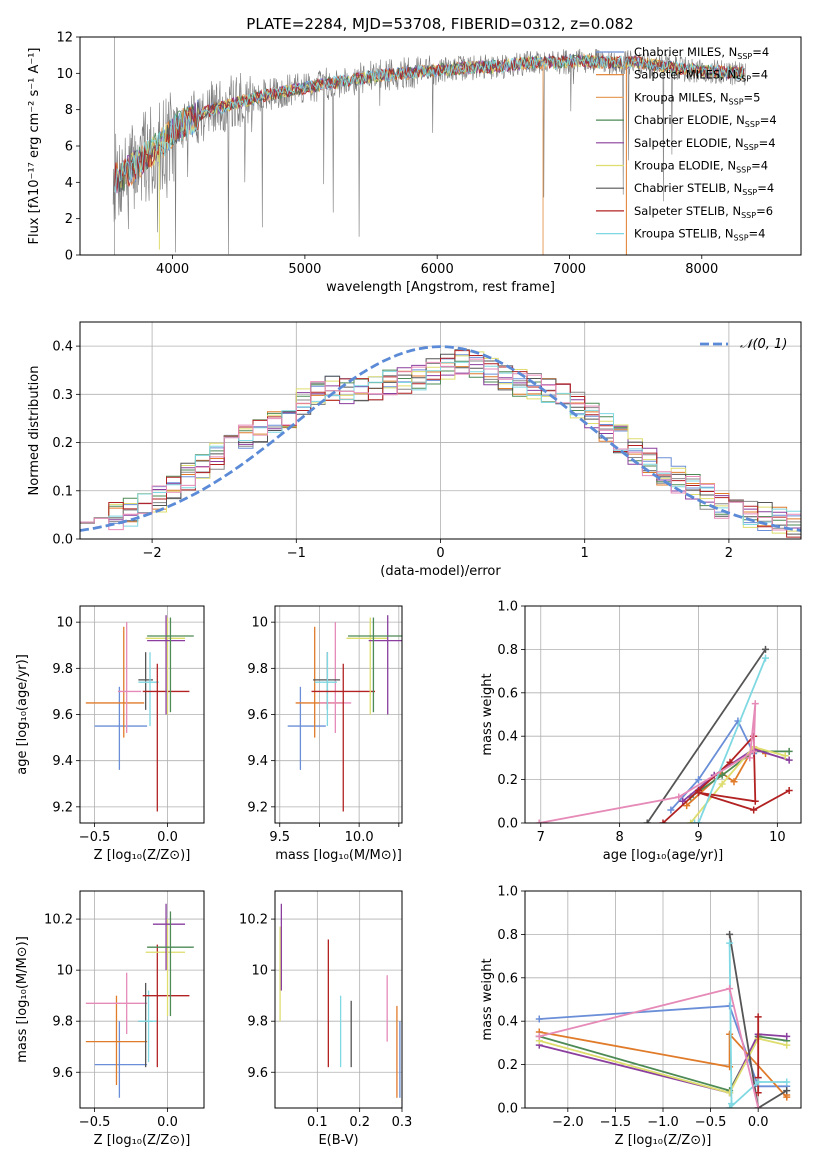  Describe the element at coordinates (697, 98) in the screenshot. I see `legend-entry: Kroupa MILES, NSSP=5` at that location.